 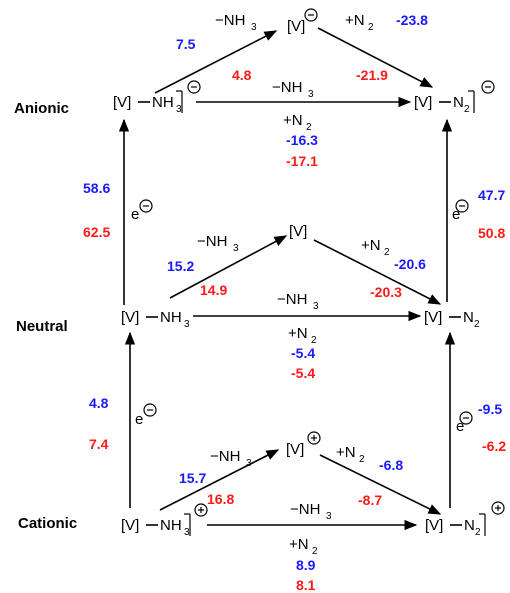 I want to click on species-anionic-v-n2: [V] N 2, so click(x=454, y=97).